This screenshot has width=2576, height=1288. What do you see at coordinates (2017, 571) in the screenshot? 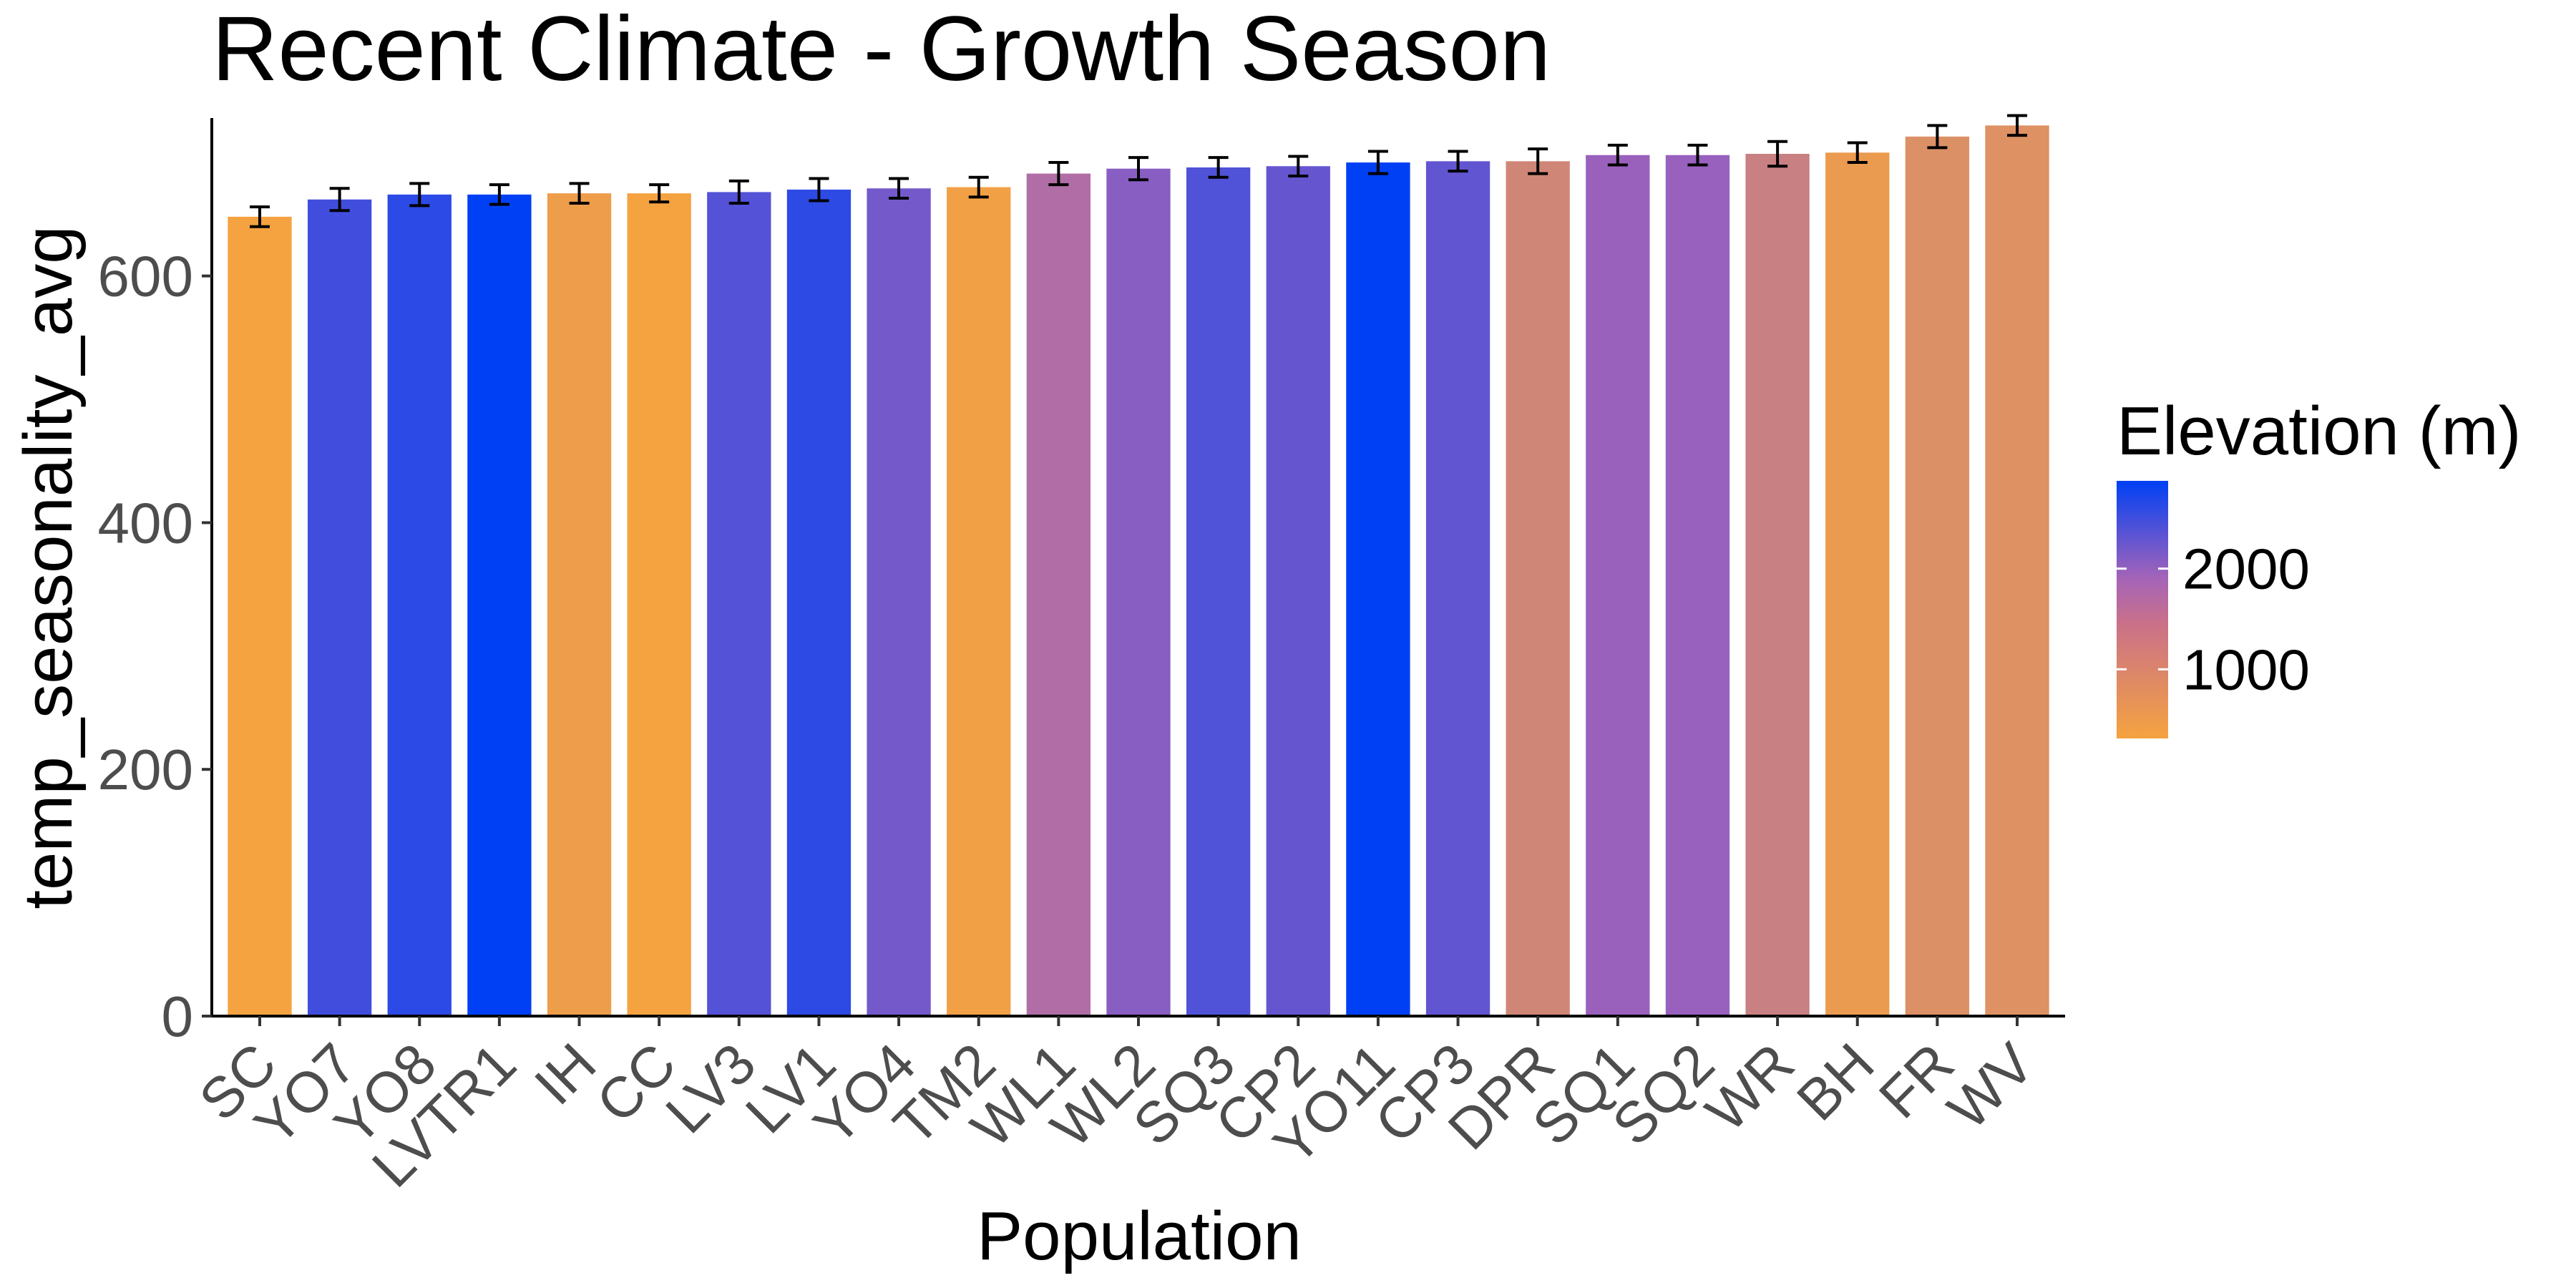
I see `bar-WV` at bounding box center [2017, 571].